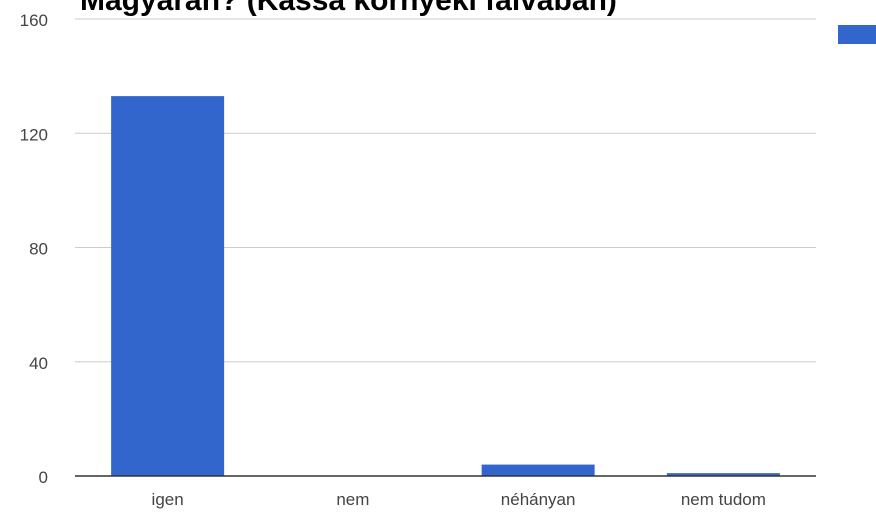 This screenshot has height=524, width=876. Describe the element at coordinates (459, 499) in the screenshot. I see `x-axis-ticks: igen nem néhányan nem tudom` at that location.